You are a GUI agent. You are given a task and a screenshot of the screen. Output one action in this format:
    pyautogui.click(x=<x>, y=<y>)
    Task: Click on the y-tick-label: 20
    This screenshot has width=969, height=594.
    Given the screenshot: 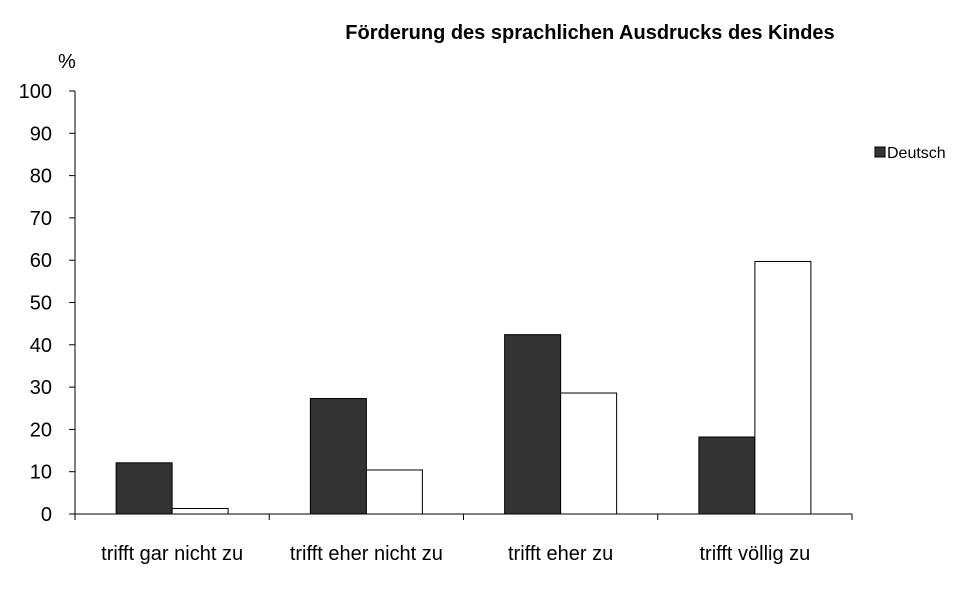 What is the action you would take?
    pyautogui.click(x=41, y=430)
    